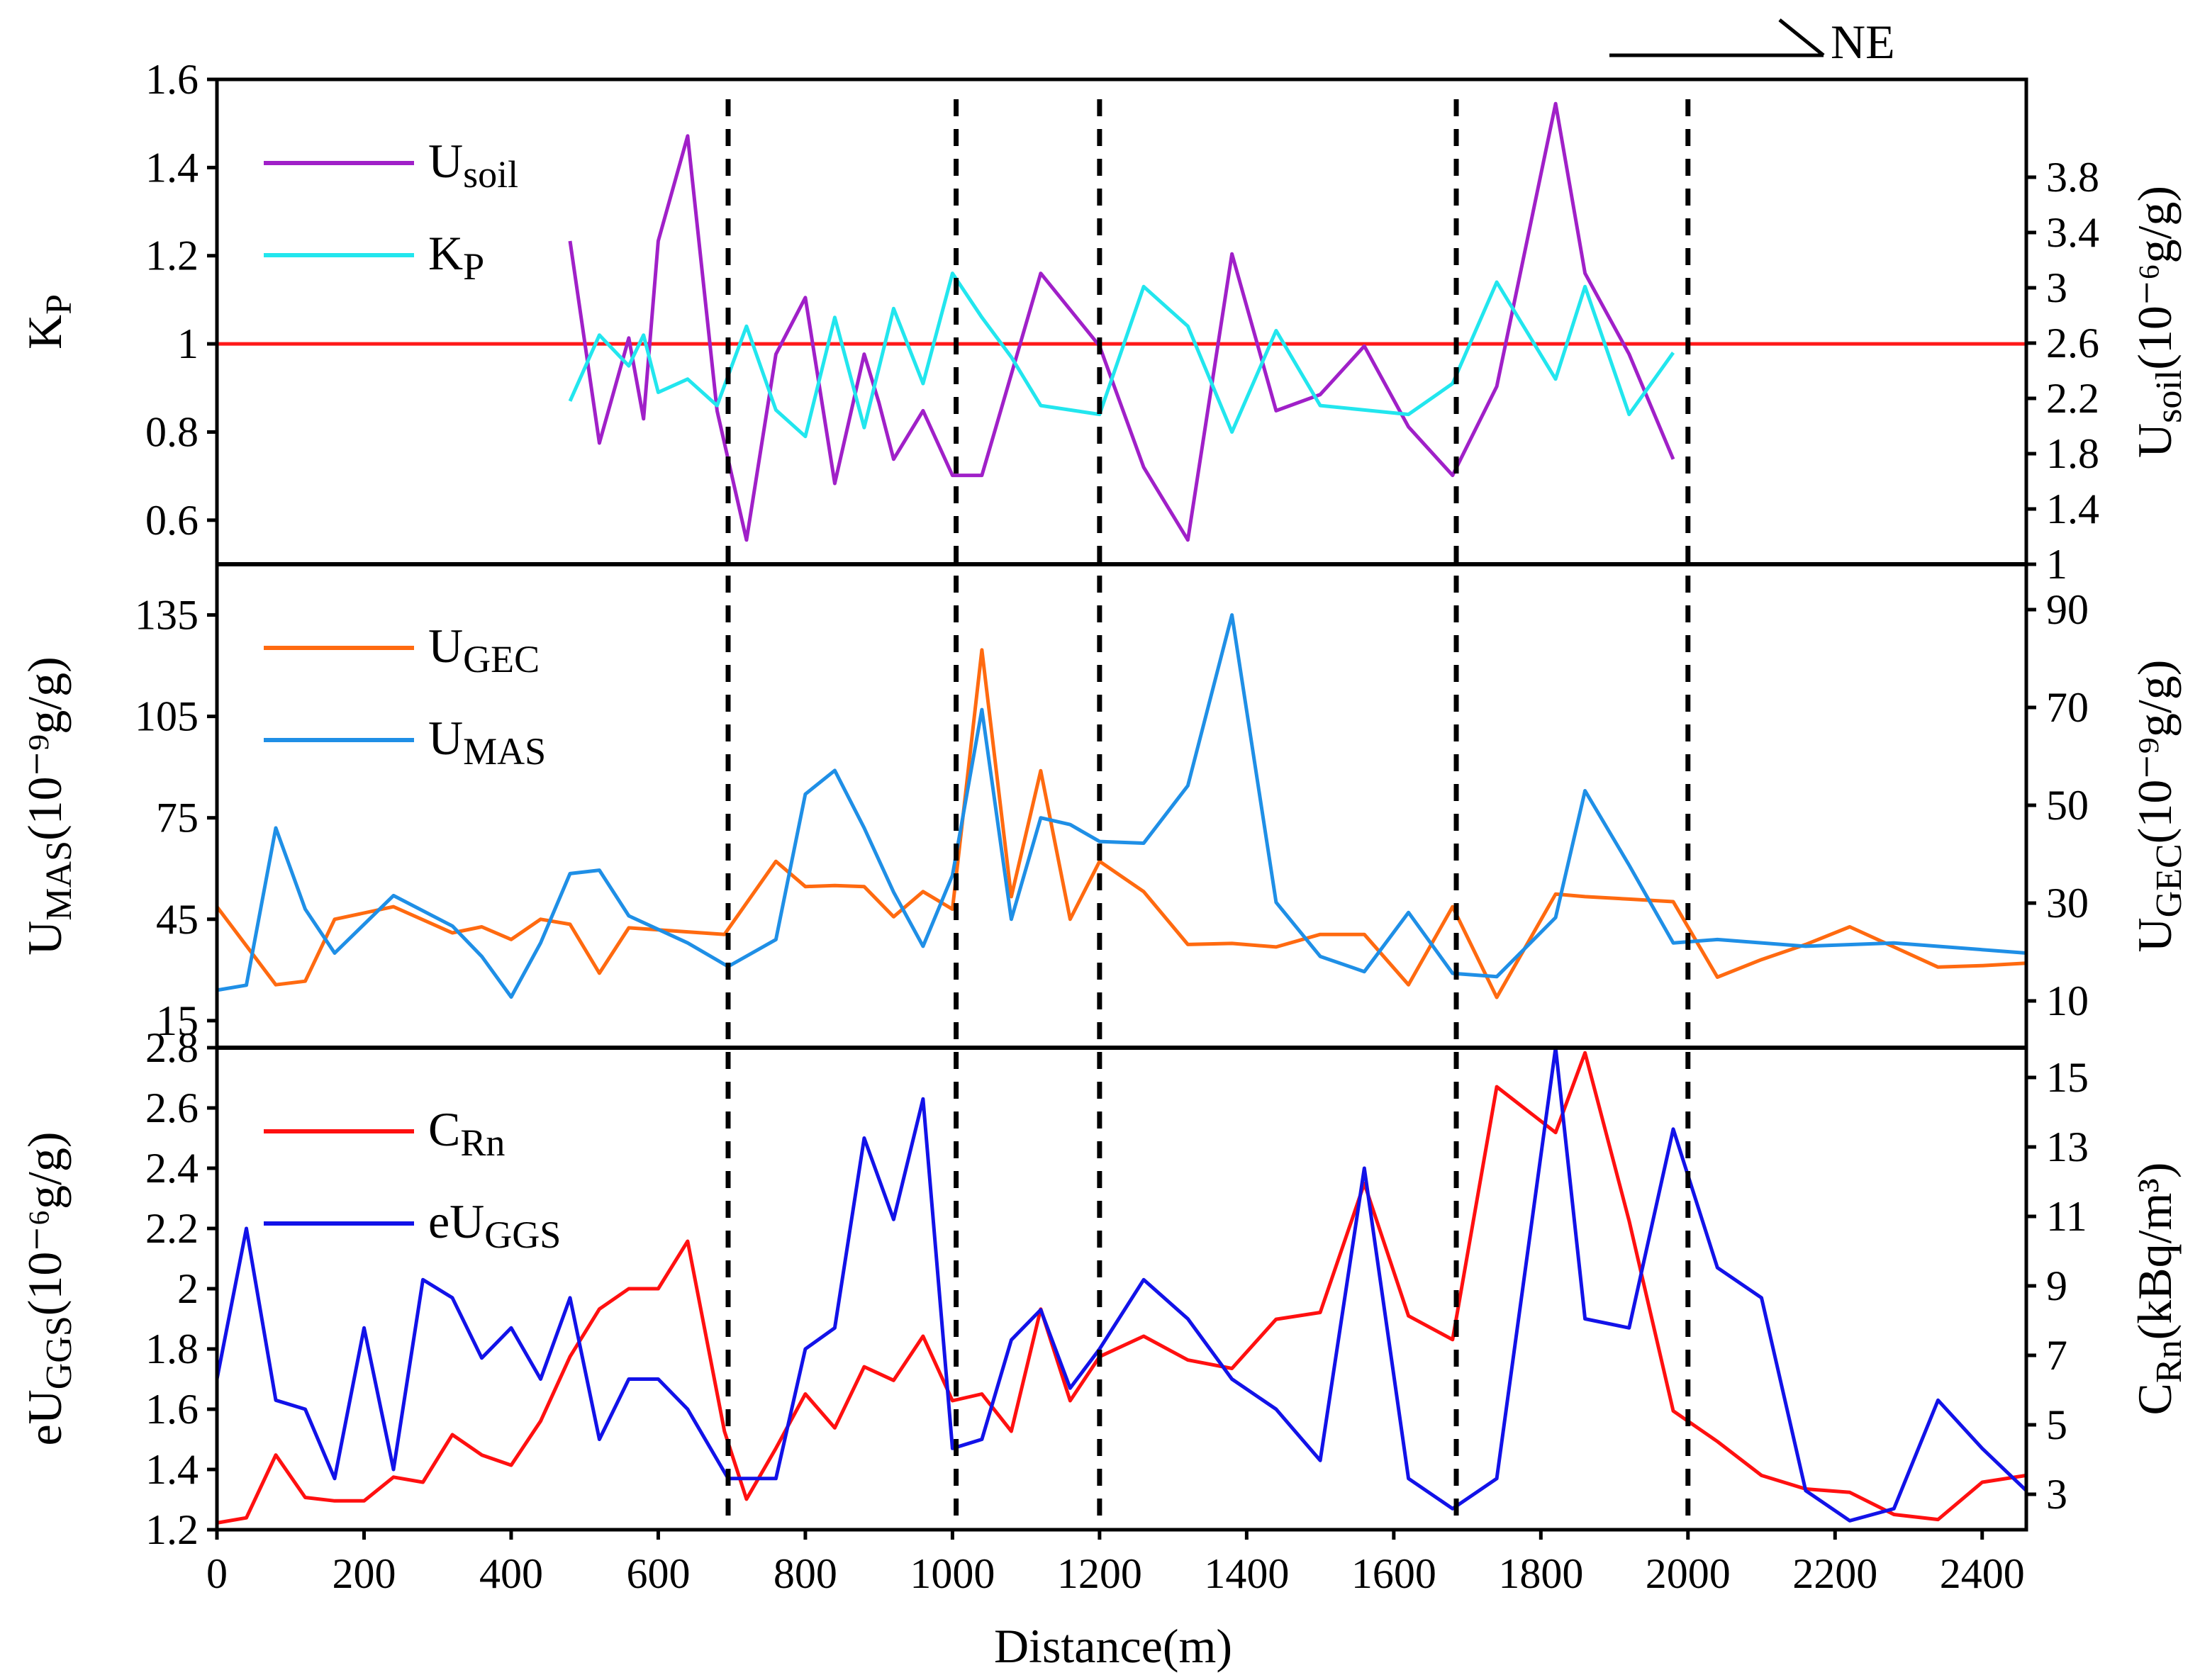  What do you see at coordinates (172, 1229) in the screenshot?
I see `left-tick-label: 2.2` at bounding box center [172, 1229].